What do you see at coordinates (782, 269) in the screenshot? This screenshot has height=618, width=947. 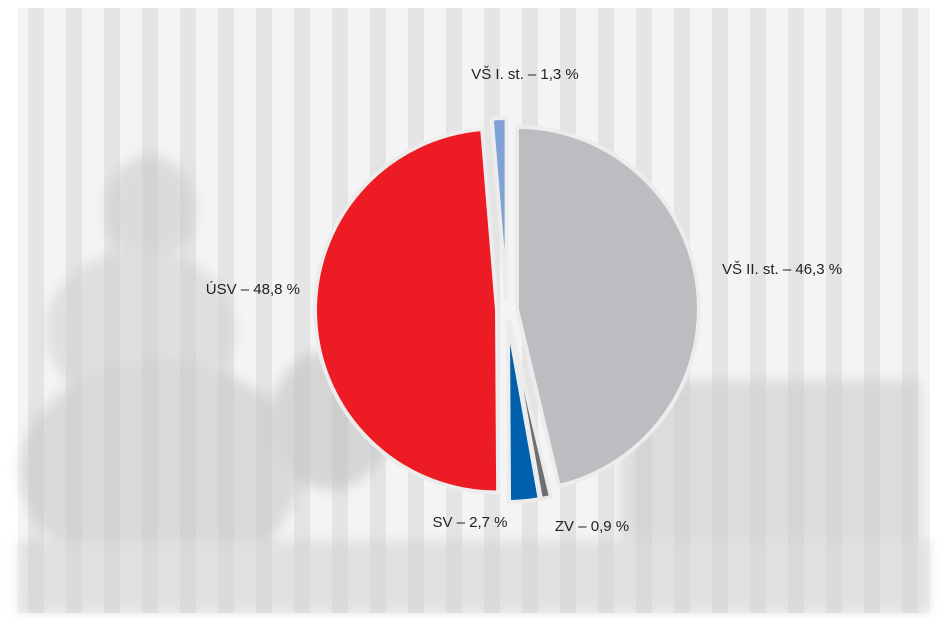 I see `slice-label: VŠ II. st. – 46,3 %` at bounding box center [782, 269].